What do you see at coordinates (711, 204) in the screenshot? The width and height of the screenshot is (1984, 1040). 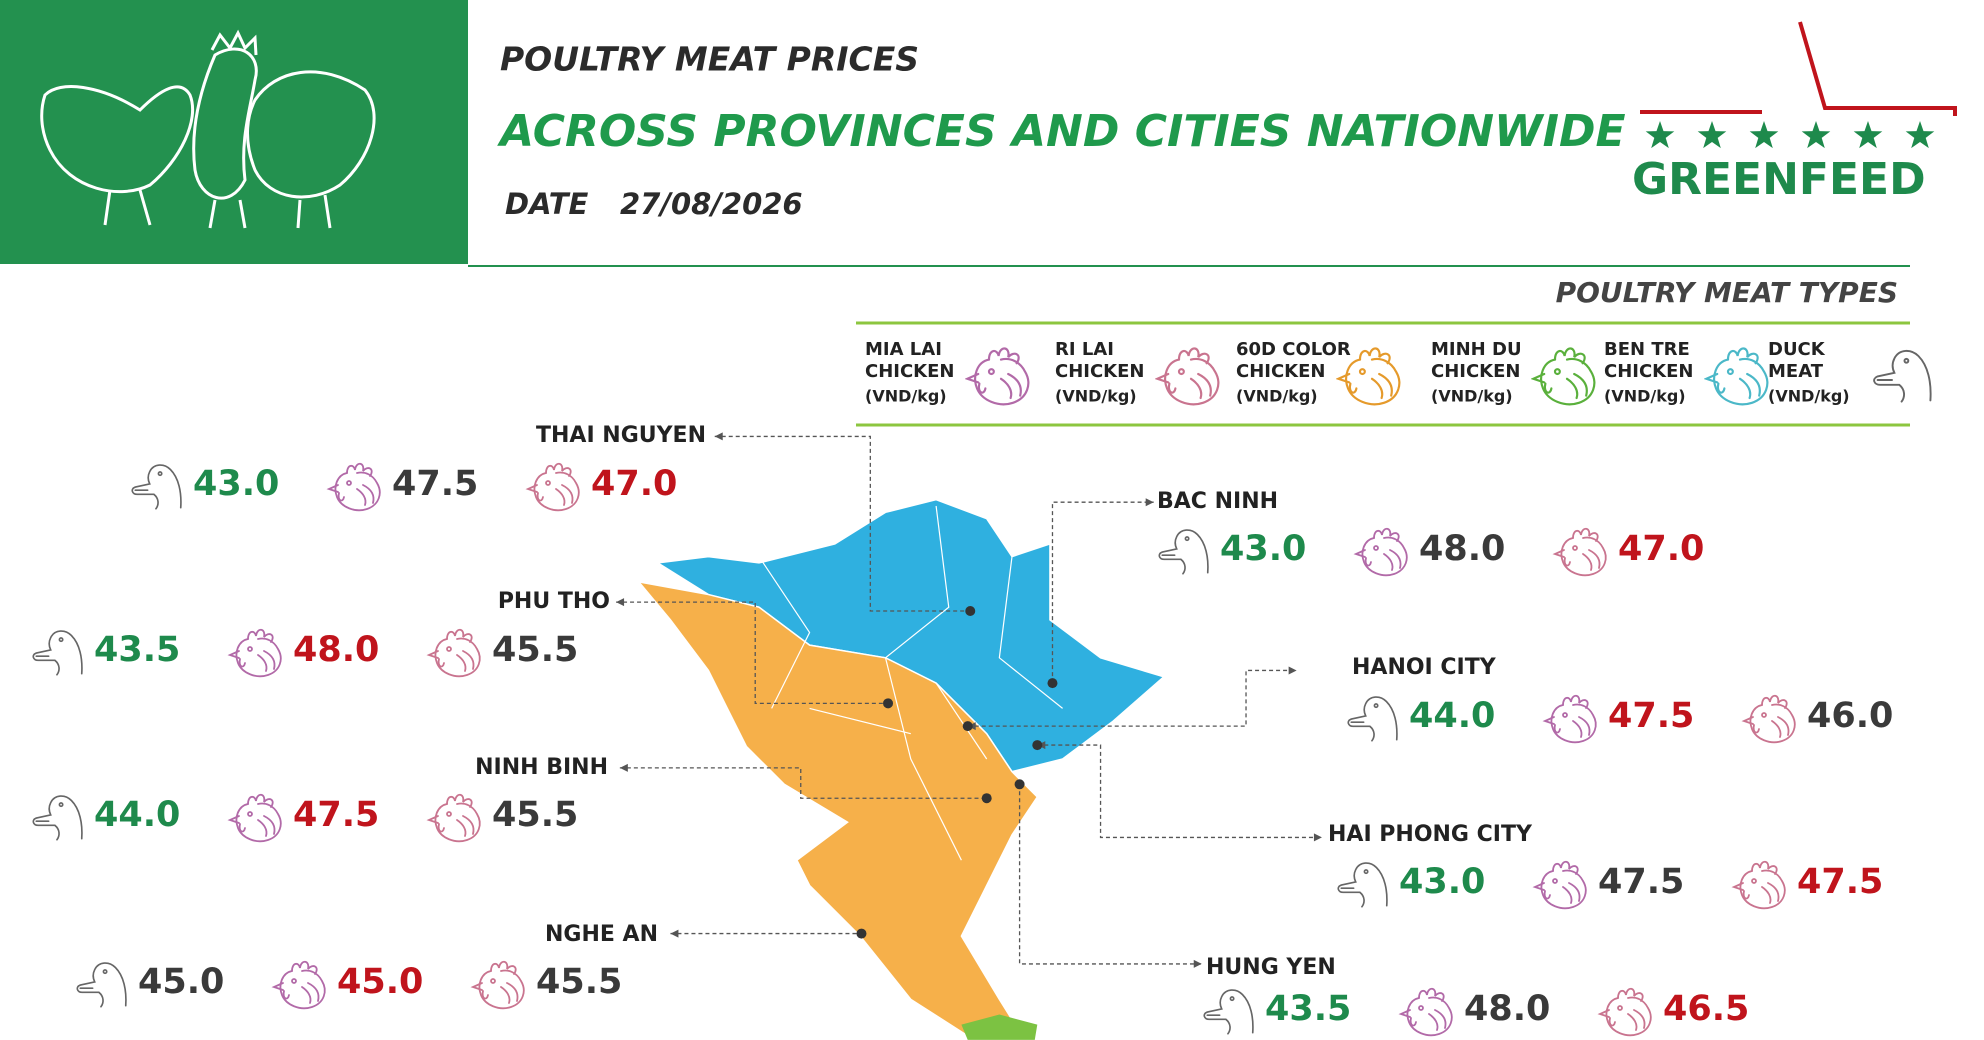 I see `date: 27/08/2026` at bounding box center [711, 204].